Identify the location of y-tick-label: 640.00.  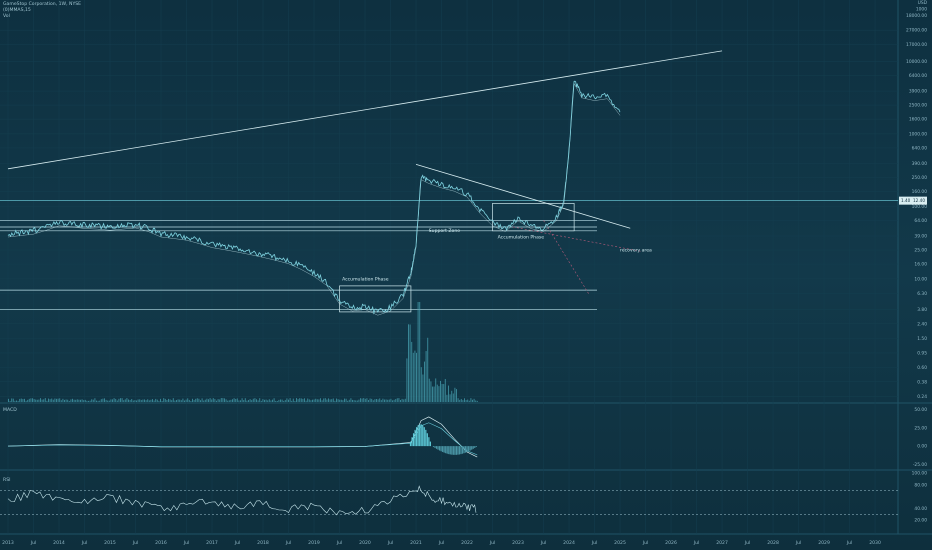
(920, 148).